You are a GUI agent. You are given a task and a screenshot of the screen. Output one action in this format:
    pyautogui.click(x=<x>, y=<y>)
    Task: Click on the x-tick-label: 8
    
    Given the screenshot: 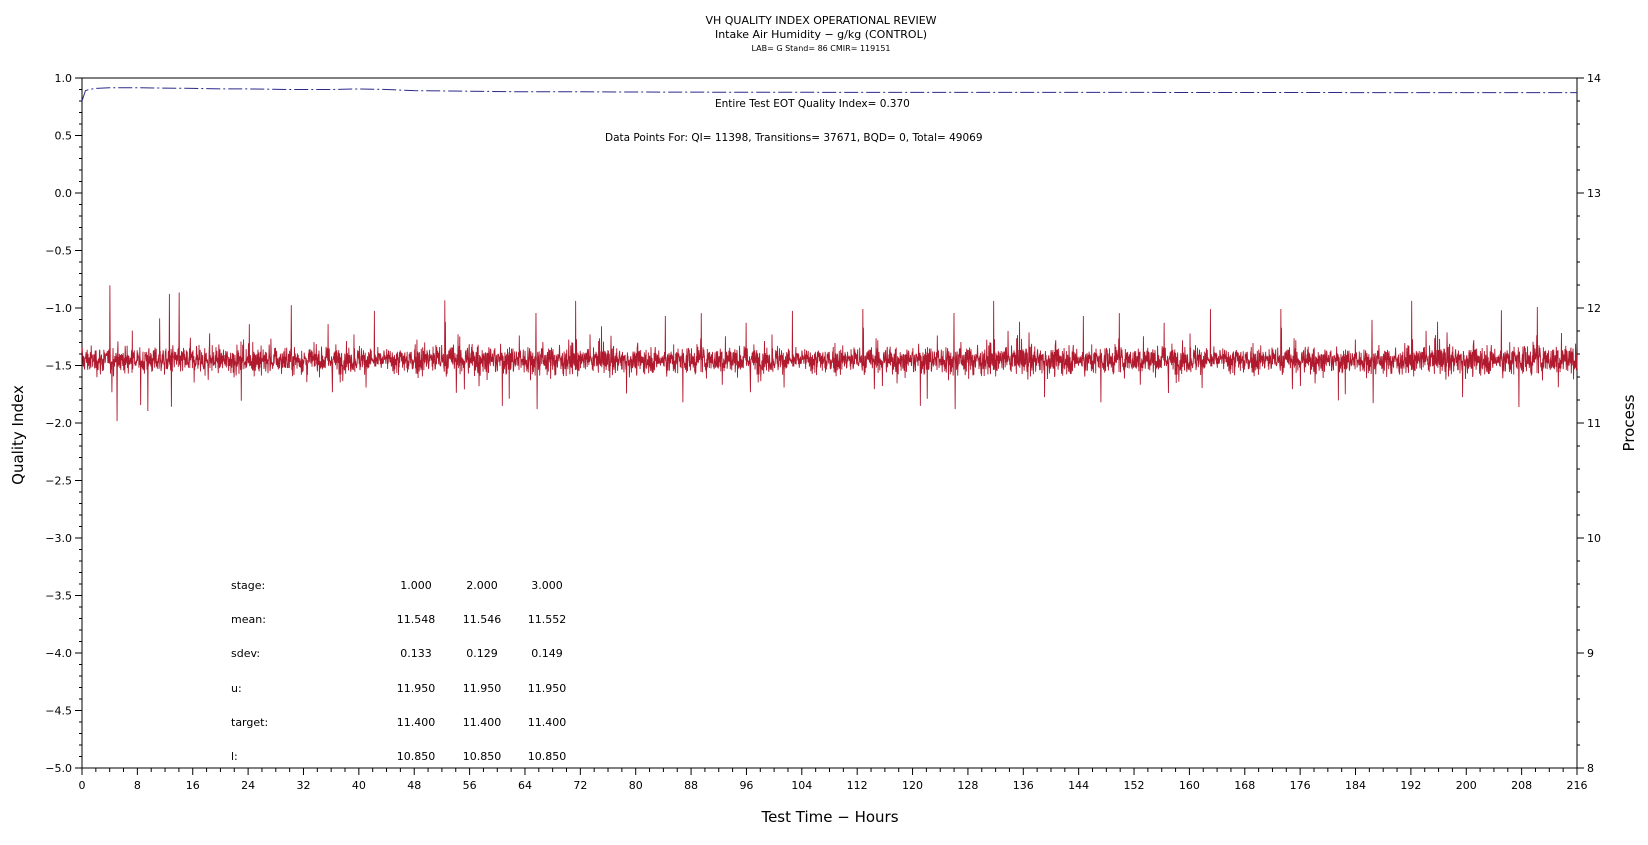 What is the action you would take?
    pyautogui.click(x=137, y=785)
    